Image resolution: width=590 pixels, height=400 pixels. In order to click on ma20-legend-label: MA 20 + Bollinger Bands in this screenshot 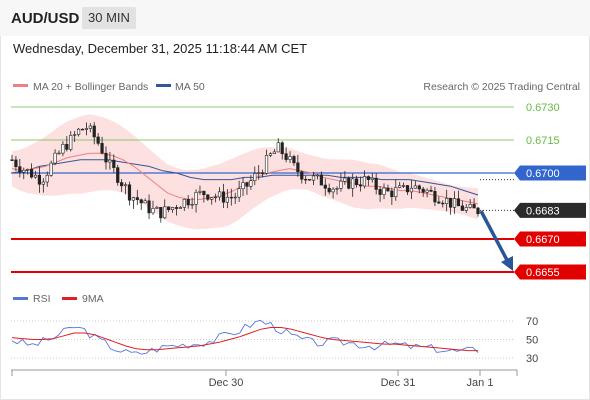, I will do `click(90, 87)`.